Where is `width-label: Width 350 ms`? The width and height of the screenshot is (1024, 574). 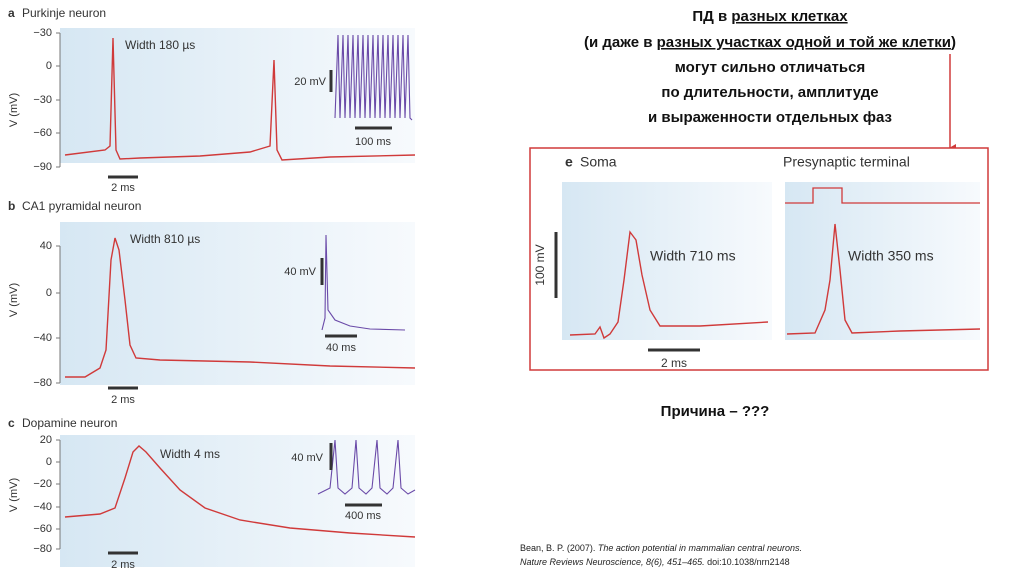 width-label: Width 350 ms is located at coordinates (891, 256).